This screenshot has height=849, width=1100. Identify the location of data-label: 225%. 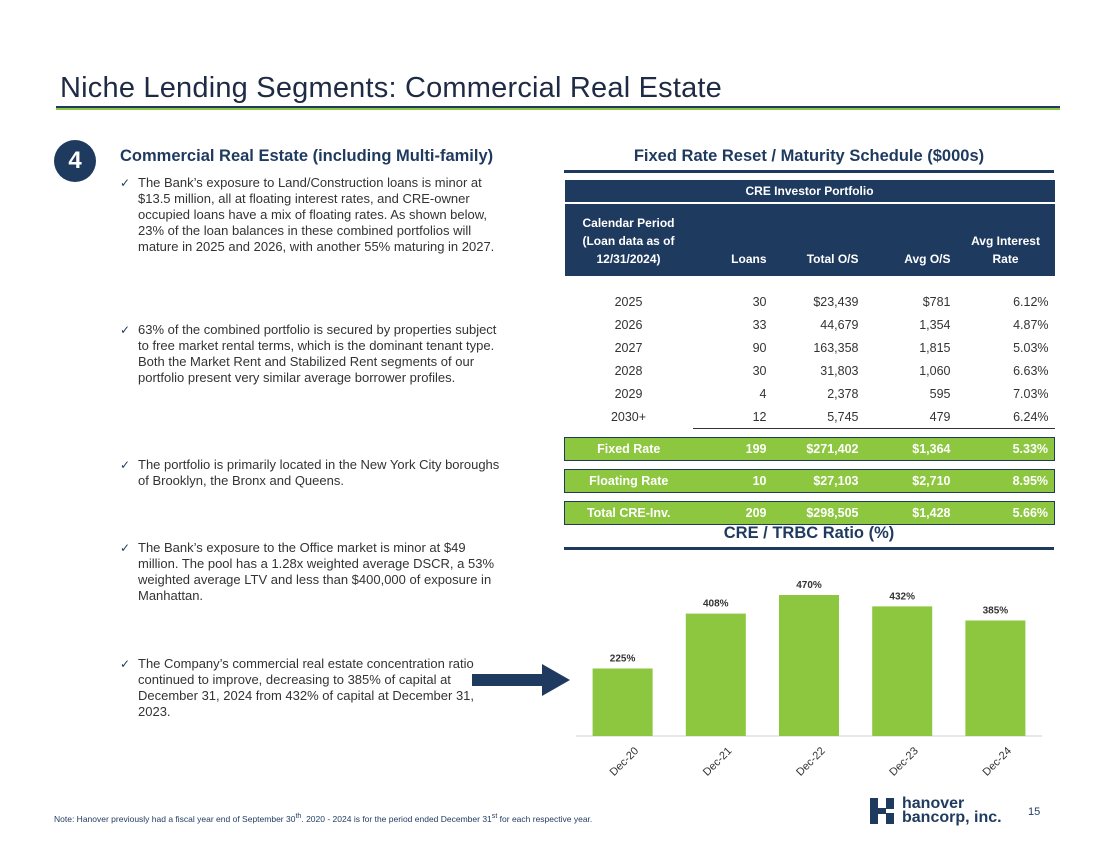
(623, 659).